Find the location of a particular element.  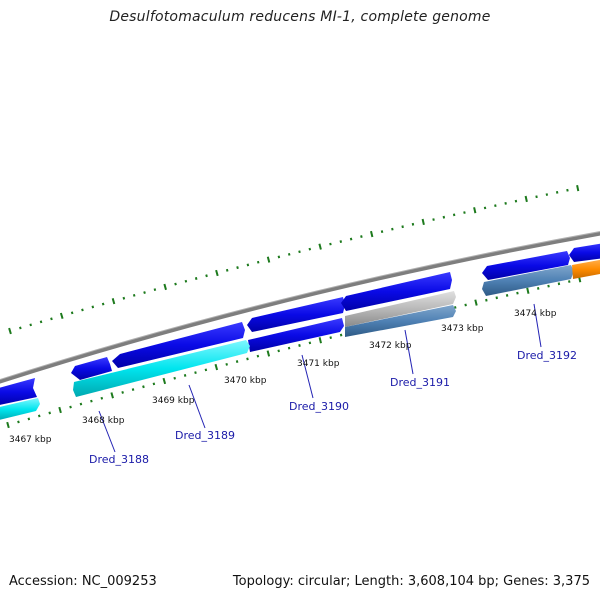

scale-label: 3468 kbp is located at coordinates (103, 421).